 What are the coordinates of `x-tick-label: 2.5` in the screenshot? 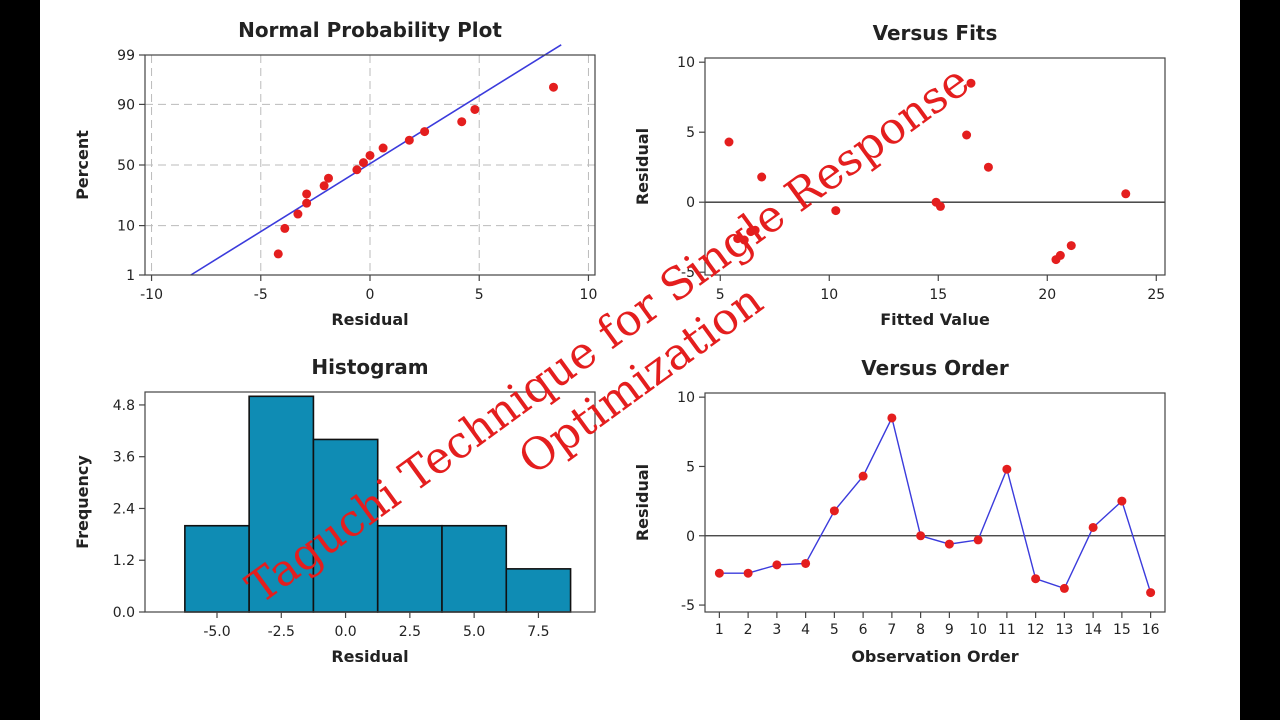 It's located at (410, 632).